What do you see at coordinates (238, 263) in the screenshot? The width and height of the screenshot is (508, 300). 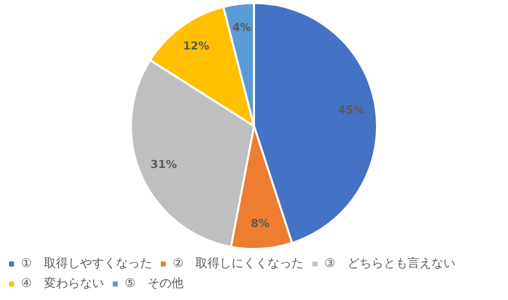 I see `legend-label: ② 取得しにくくなった` at bounding box center [238, 263].